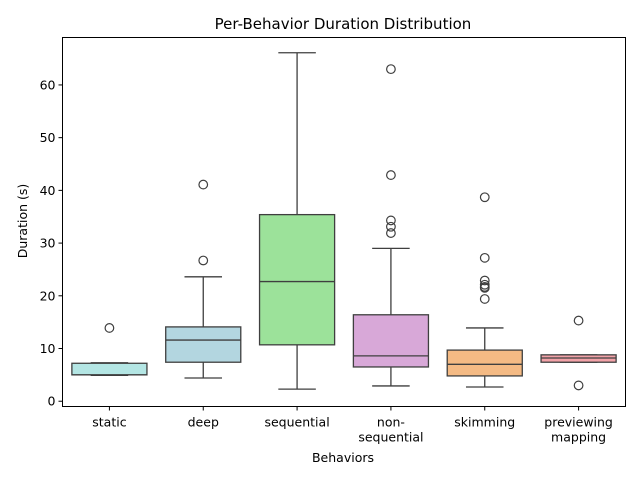 The width and height of the screenshot is (640, 480). What do you see at coordinates (109, 422) in the screenshot?
I see `x-tick-label: static` at bounding box center [109, 422].